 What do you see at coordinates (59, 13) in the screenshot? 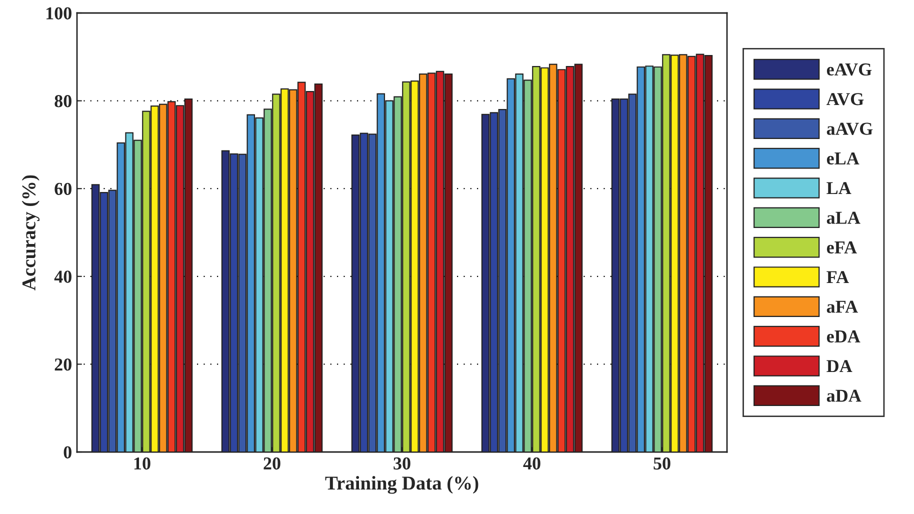
I see `y-tick-label: 100` at bounding box center [59, 13].